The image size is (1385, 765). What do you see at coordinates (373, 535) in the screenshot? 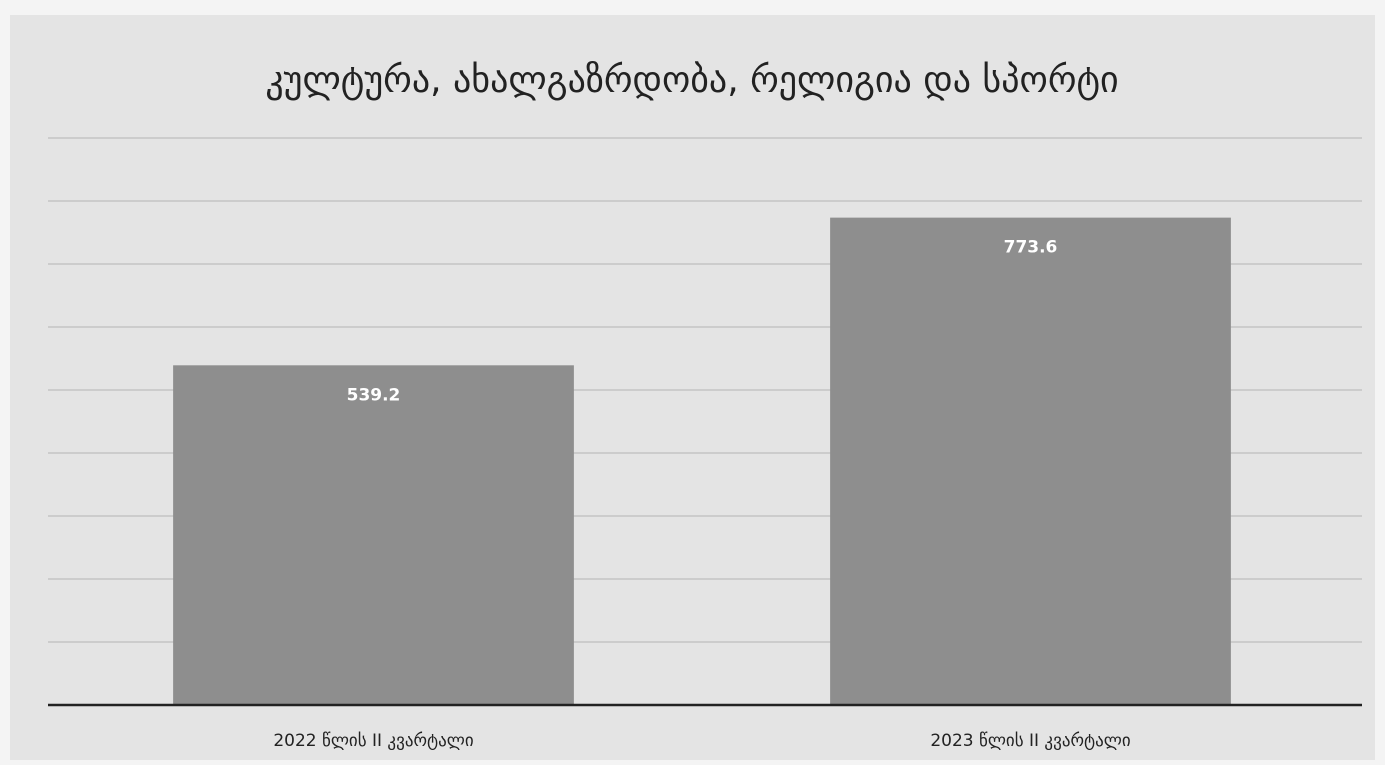
I see `bar` at bounding box center [373, 535].